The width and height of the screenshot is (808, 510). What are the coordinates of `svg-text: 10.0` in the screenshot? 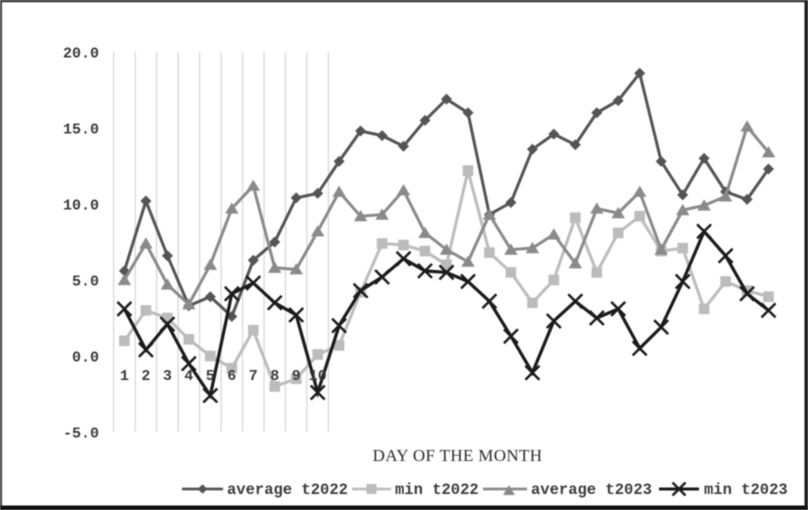 It's located at (81, 206).